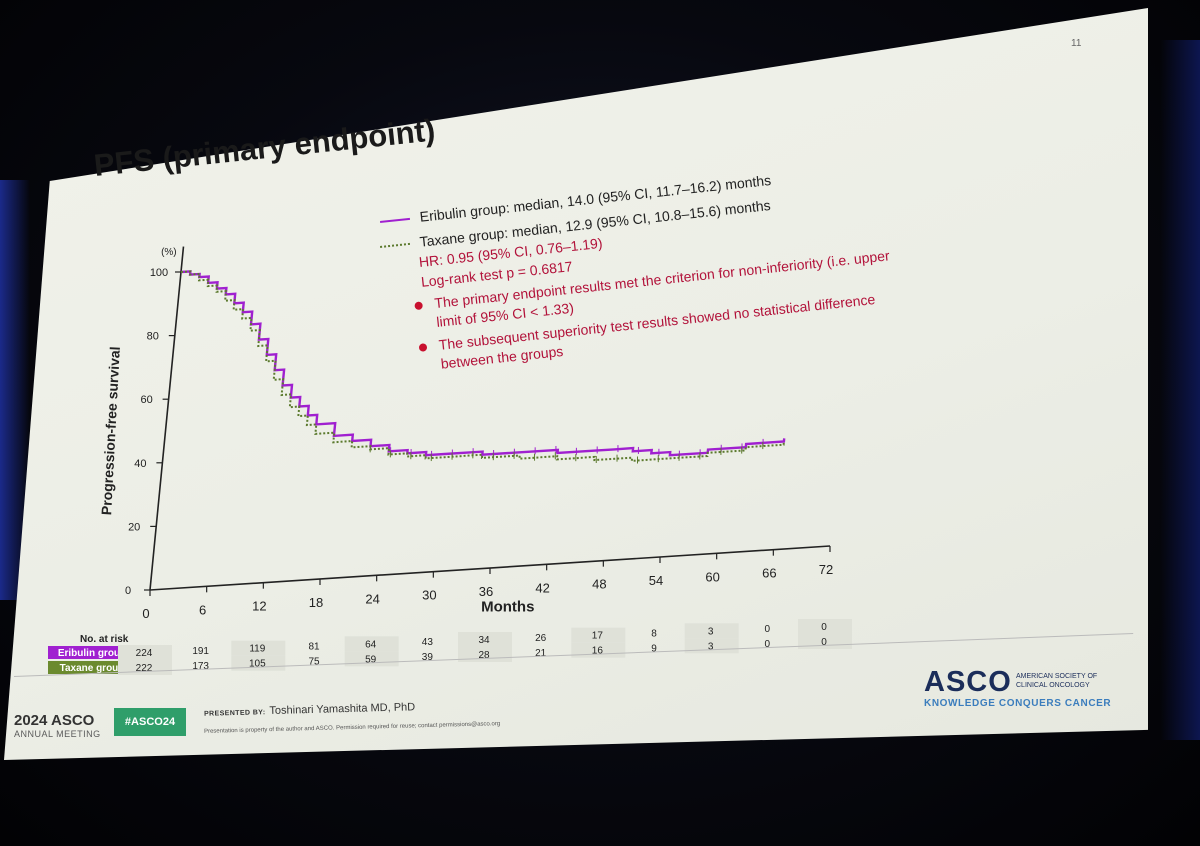  Describe the element at coordinates (202, 609) in the screenshot. I see `x-tick-label: 6` at that location.